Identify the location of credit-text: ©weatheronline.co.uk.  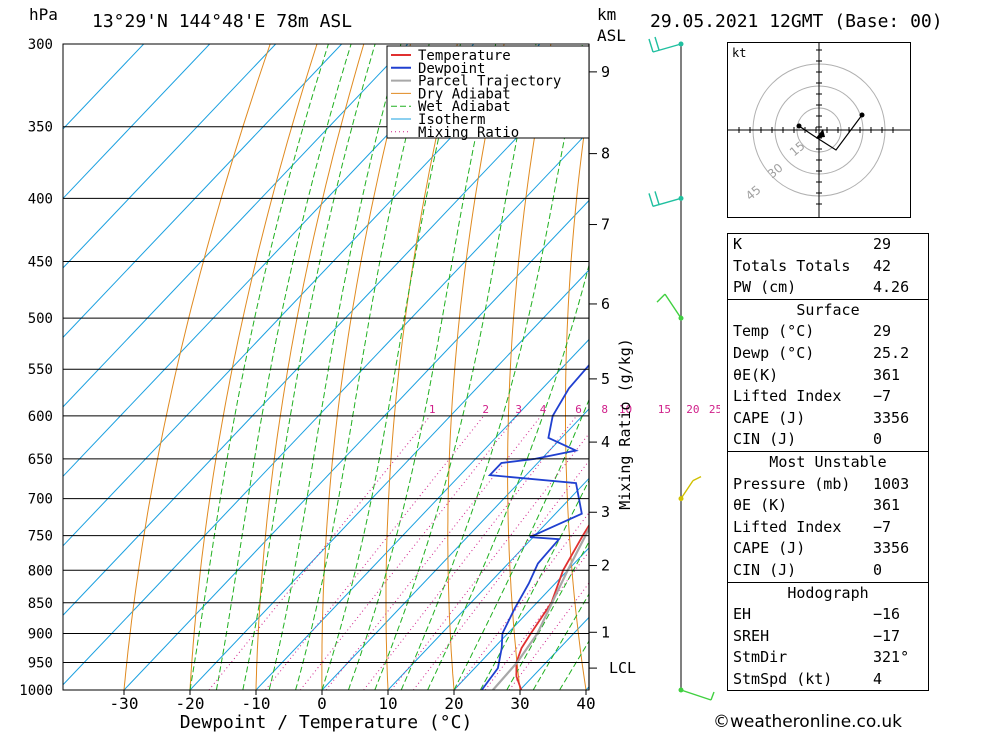
(808, 722).